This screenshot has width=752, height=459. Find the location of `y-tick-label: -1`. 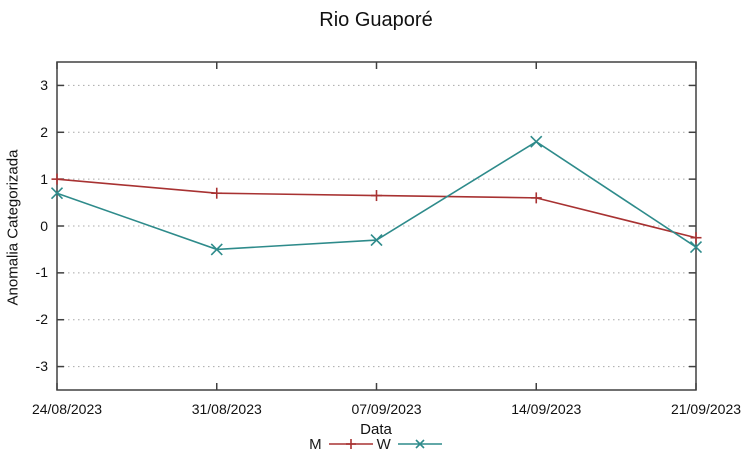

y-tick-label: -1 is located at coordinates (41, 272).